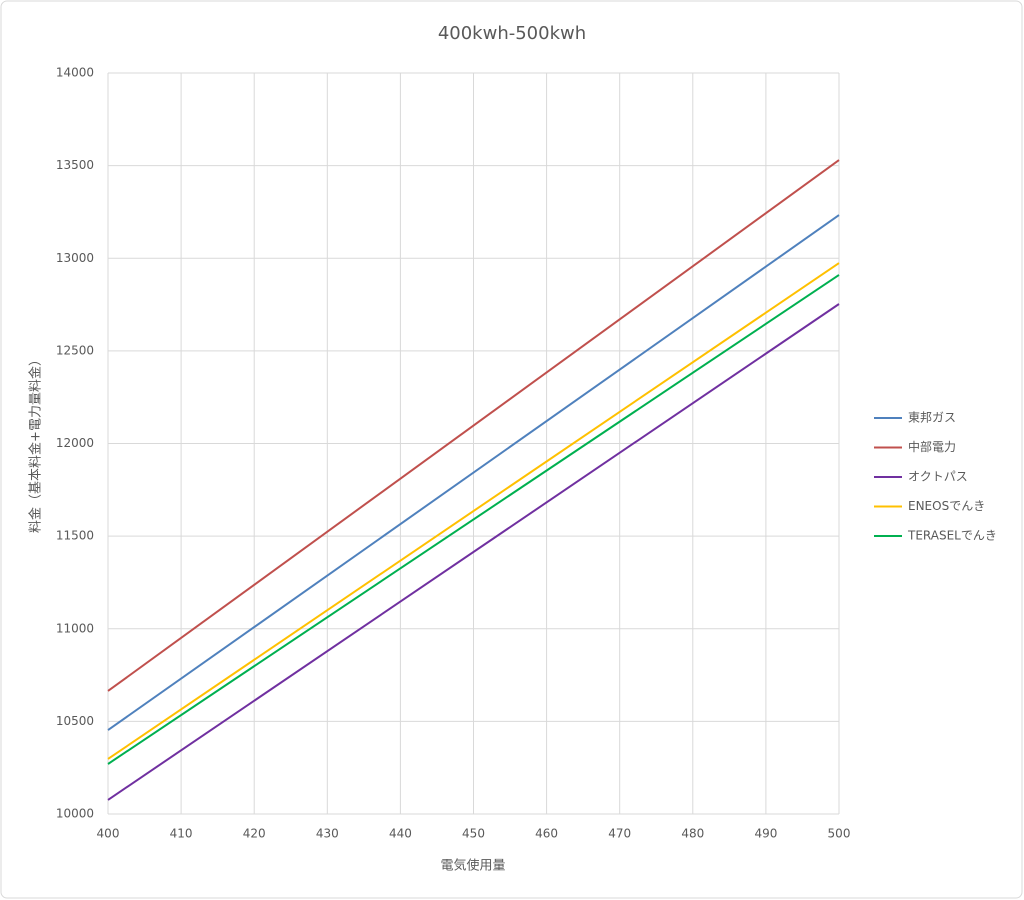 The width and height of the screenshot is (1024, 900). Describe the element at coordinates (254, 834) in the screenshot. I see `x-tick-label: 420` at that location.